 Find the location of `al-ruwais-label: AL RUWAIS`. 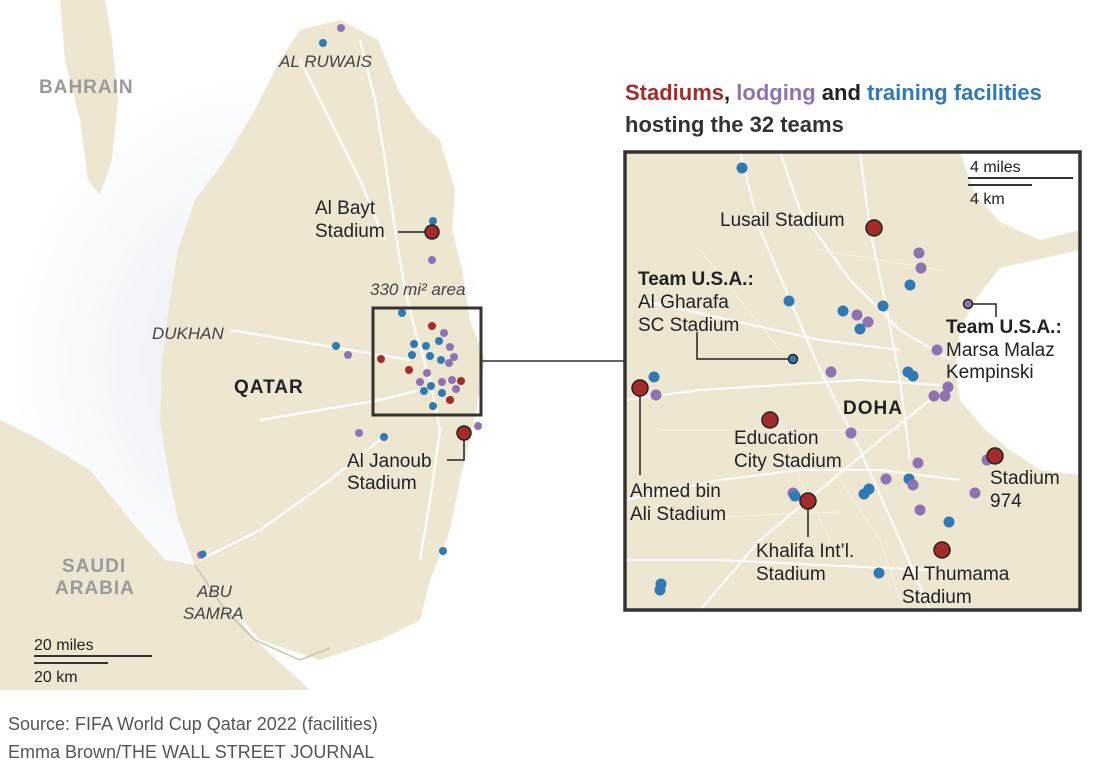

al-ruwais-label: AL RUWAIS is located at coordinates (325, 61).